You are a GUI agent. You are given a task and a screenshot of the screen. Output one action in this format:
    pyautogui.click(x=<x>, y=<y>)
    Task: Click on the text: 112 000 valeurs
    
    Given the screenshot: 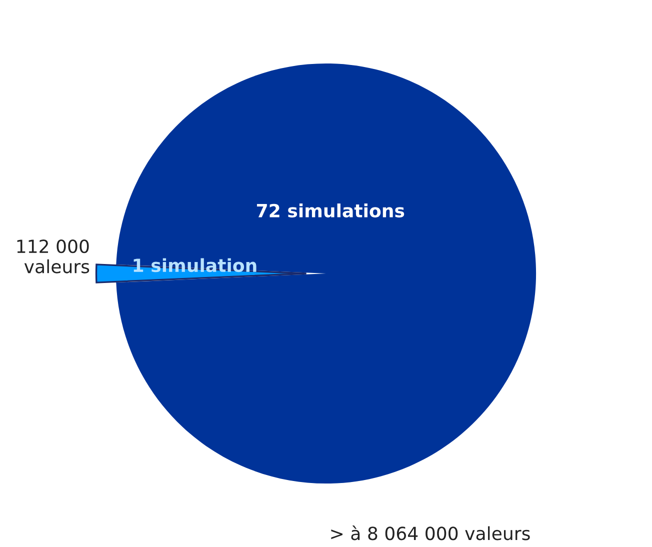 What is the action you would take?
    pyautogui.click(x=53, y=256)
    